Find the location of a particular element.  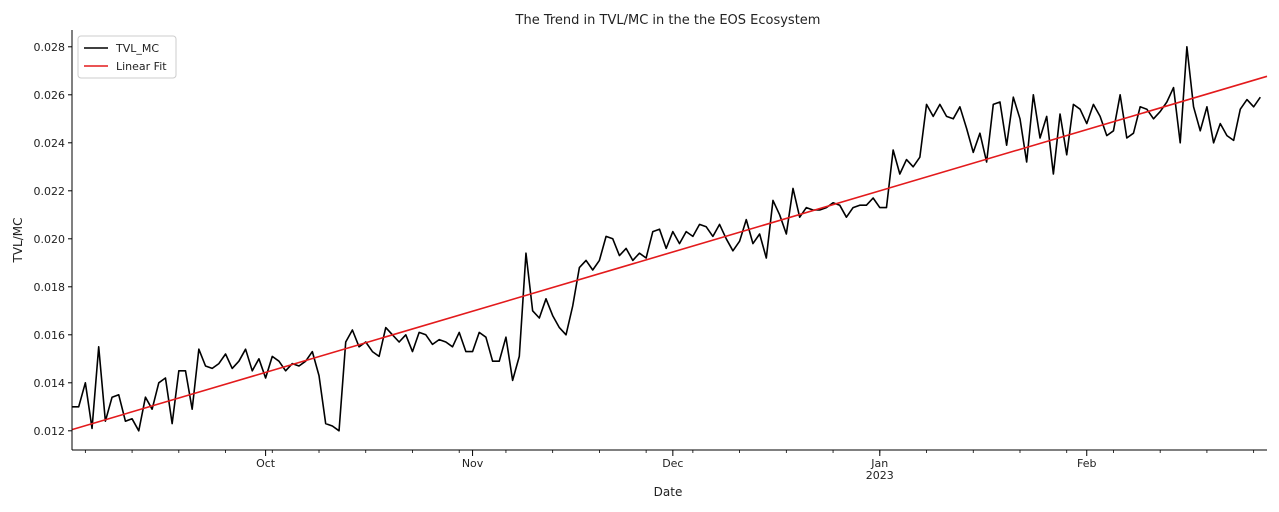

legend: TVL_MC Linear Fit is located at coordinates (127, 57).